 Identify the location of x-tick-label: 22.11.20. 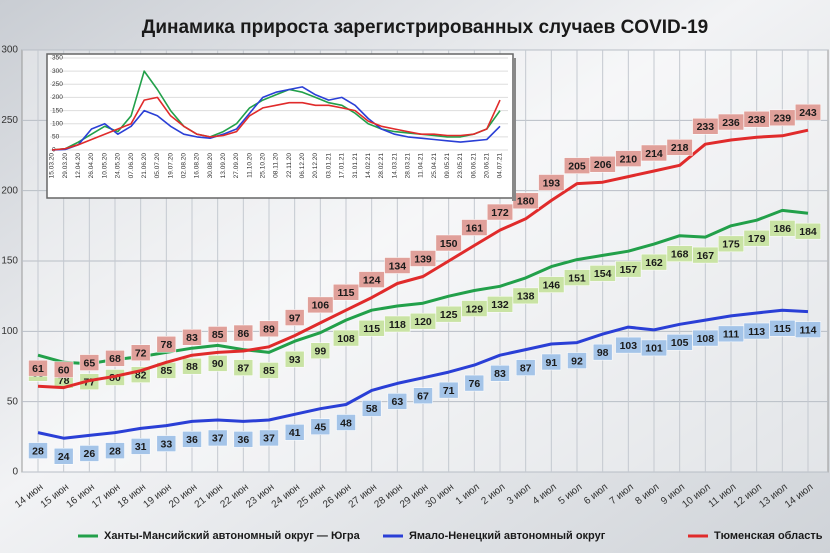
(289, 165).